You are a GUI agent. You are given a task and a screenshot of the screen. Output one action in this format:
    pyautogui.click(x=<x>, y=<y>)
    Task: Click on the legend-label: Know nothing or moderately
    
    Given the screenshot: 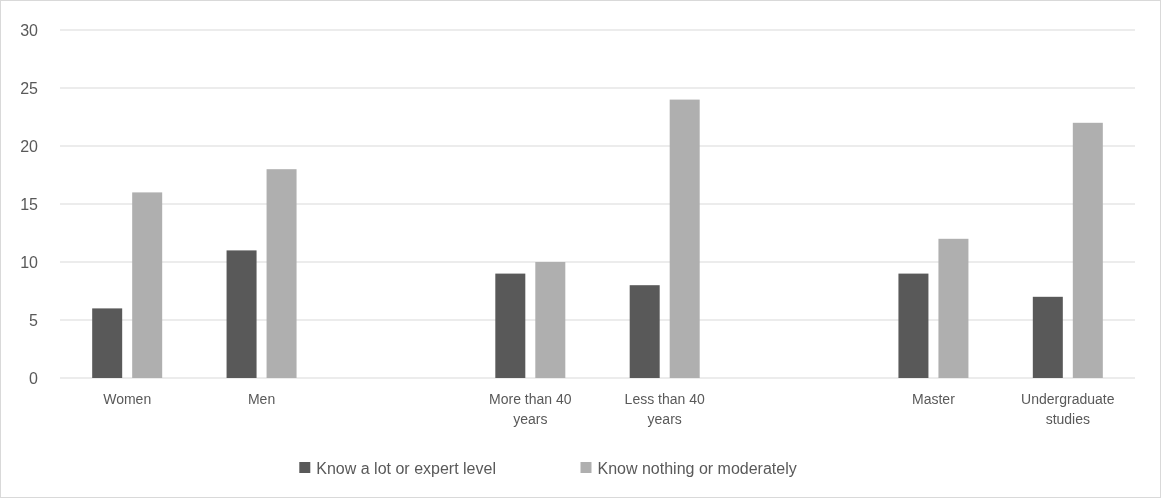 What is the action you would take?
    pyautogui.click(x=697, y=468)
    